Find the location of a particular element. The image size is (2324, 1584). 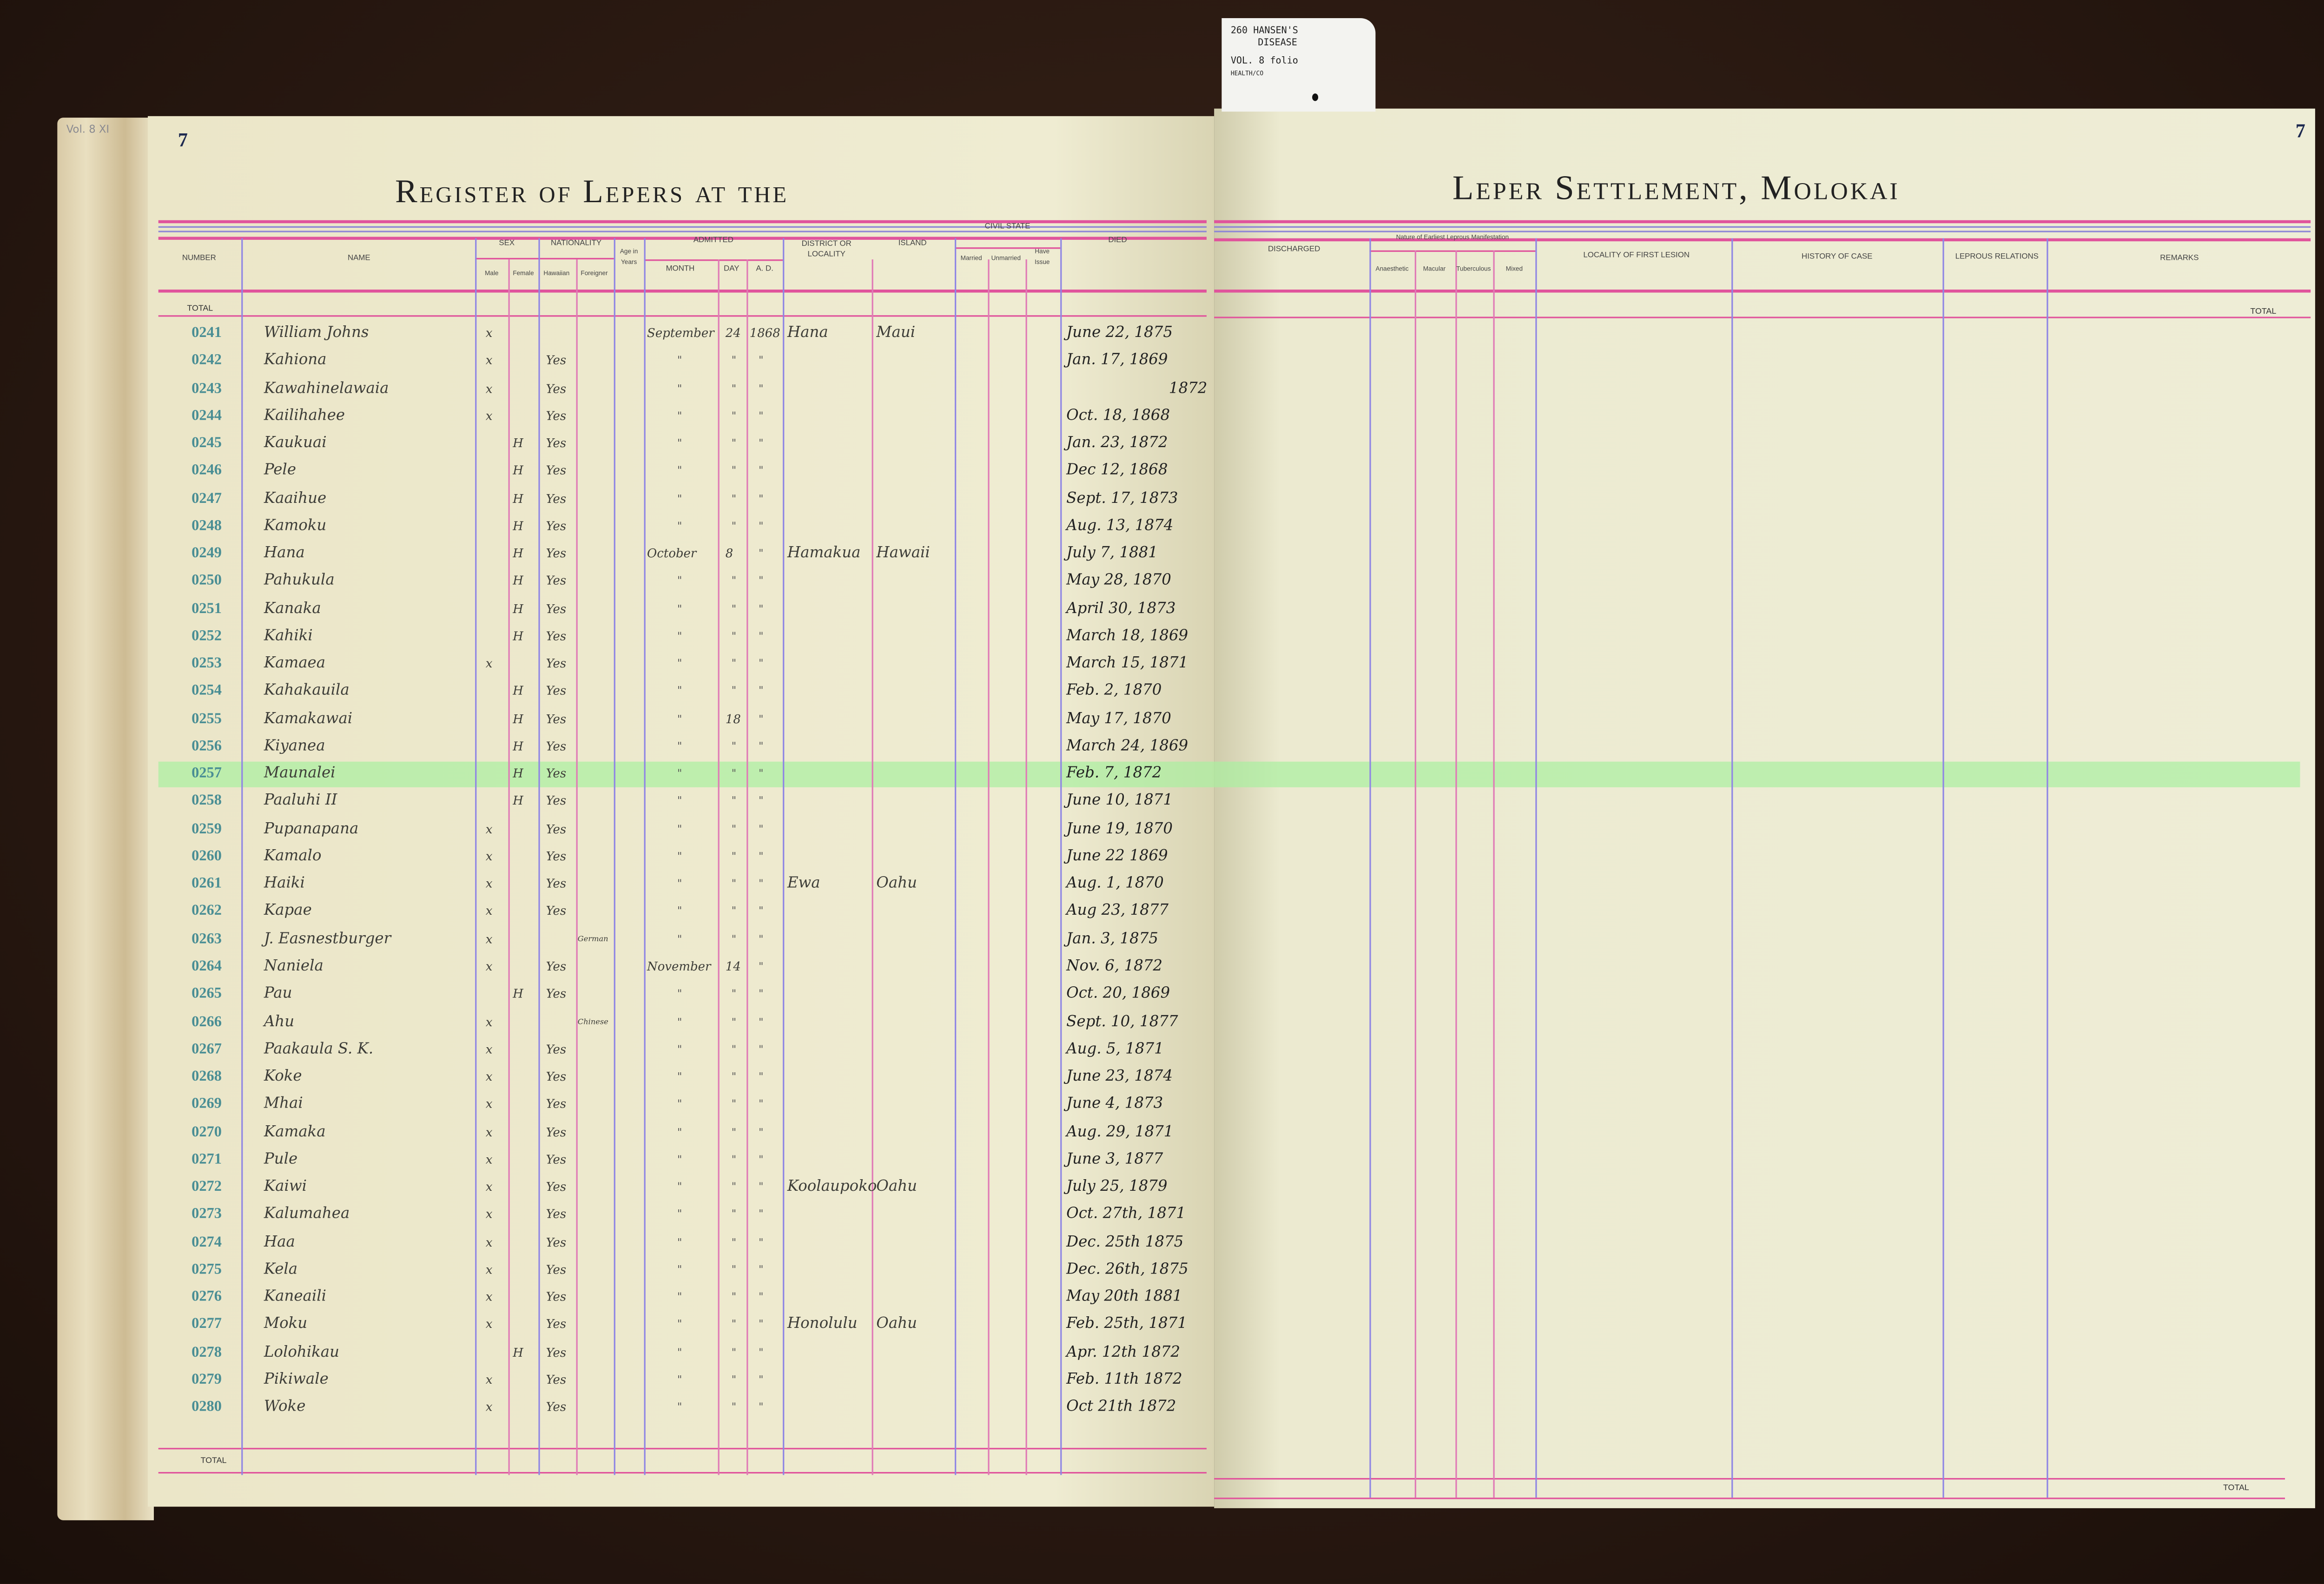

cell-name: Woke is located at coordinates (285, 1407).